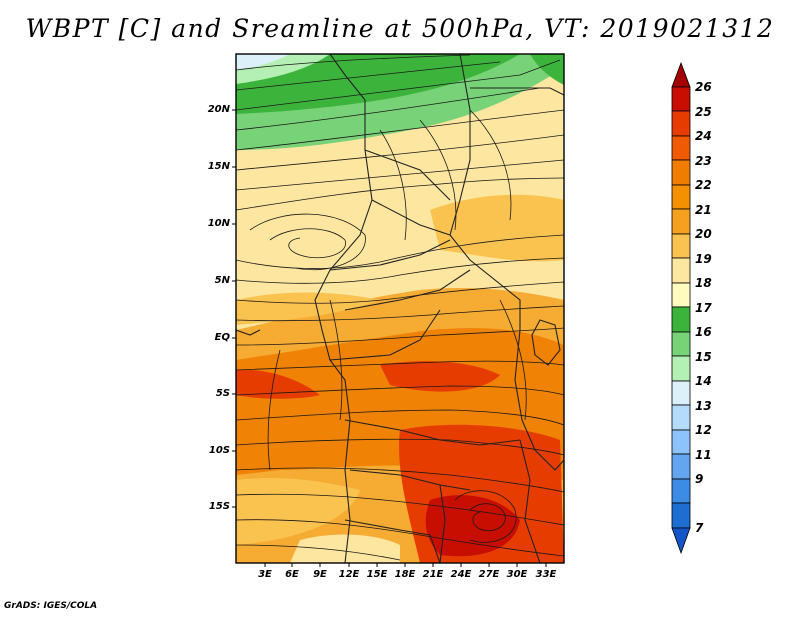 The width and height of the screenshot is (800, 618). What do you see at coordinates (703, 430) in the screenshot?
I see `colorbar-label-12: 12` at bounding box center [703, 430].